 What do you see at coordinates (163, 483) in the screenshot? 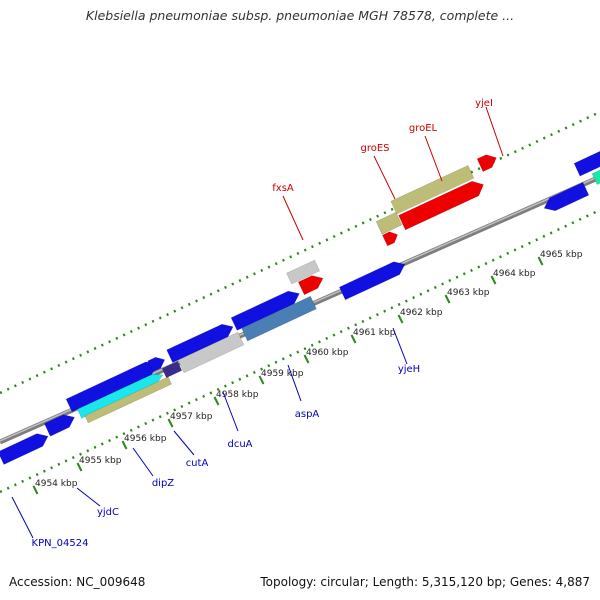
I see `lower-gene-label: dipZ` at bounding box center [163, 483].